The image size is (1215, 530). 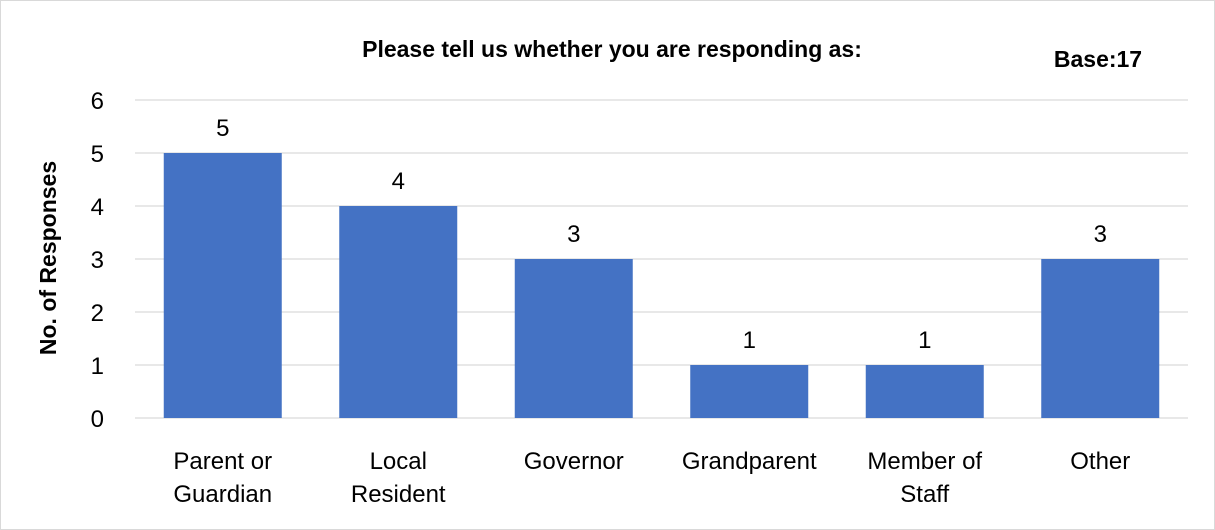 I want to click on y-tick-label: 4, so click(x=97, y=207).